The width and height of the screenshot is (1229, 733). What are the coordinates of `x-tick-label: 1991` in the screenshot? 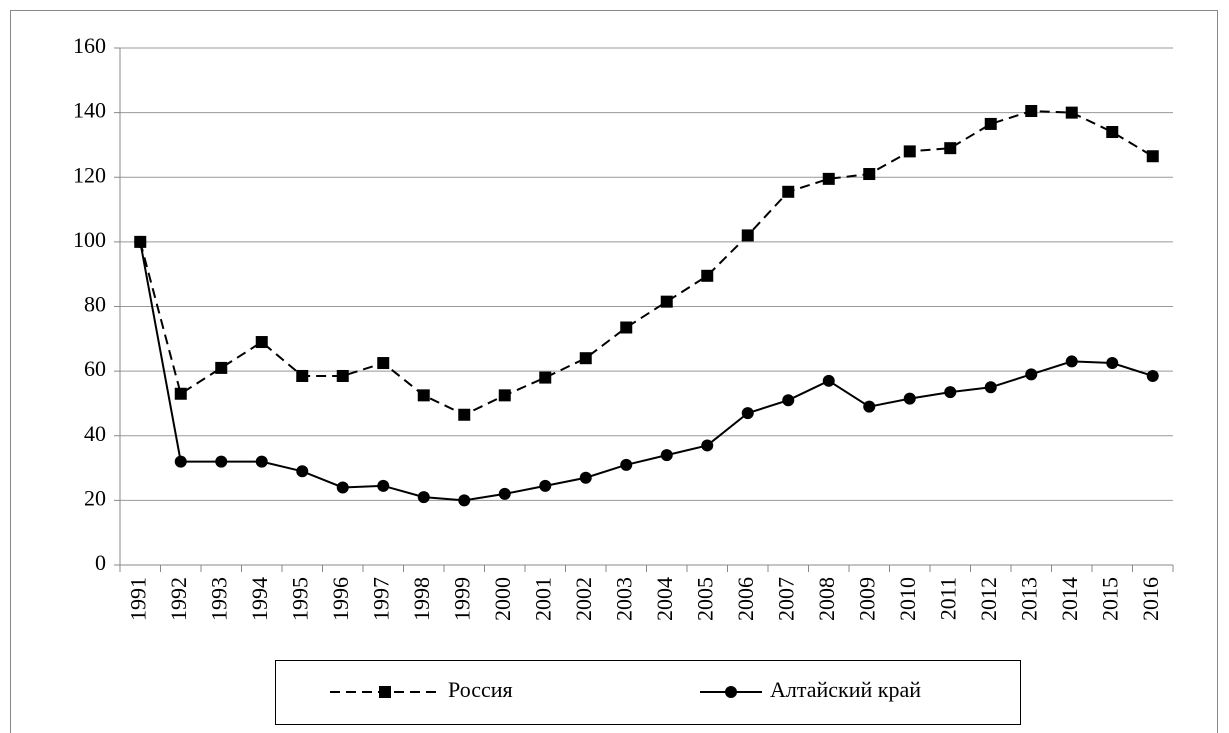 It's located at (137, 599).